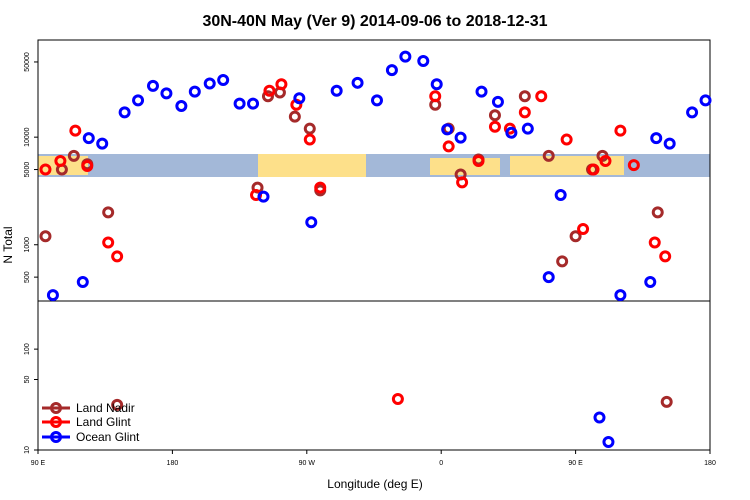 This screenshot has width=750, height=500. I want to click on legend-entry-land-glint: Land Glint, so click(86, 422).